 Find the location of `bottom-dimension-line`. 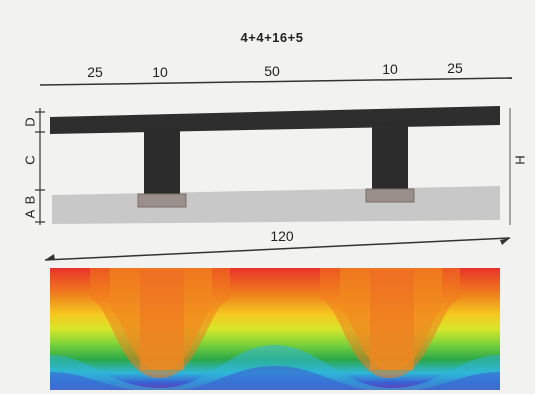

bottom-dimension-line is located at coordinates (277, 249).